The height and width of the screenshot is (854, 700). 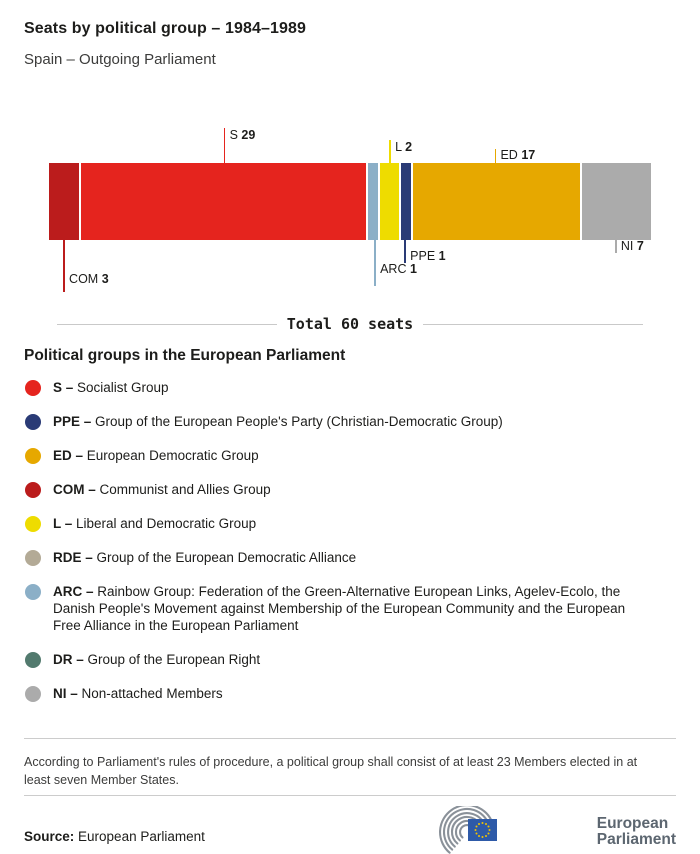 I want to click on divider-line-right, so click(x=533, y=324).